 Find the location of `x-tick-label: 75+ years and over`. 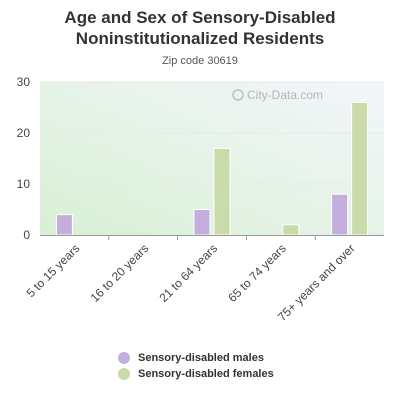

x-tick-label: 75+ years and over is located at coordinates (316, 282).